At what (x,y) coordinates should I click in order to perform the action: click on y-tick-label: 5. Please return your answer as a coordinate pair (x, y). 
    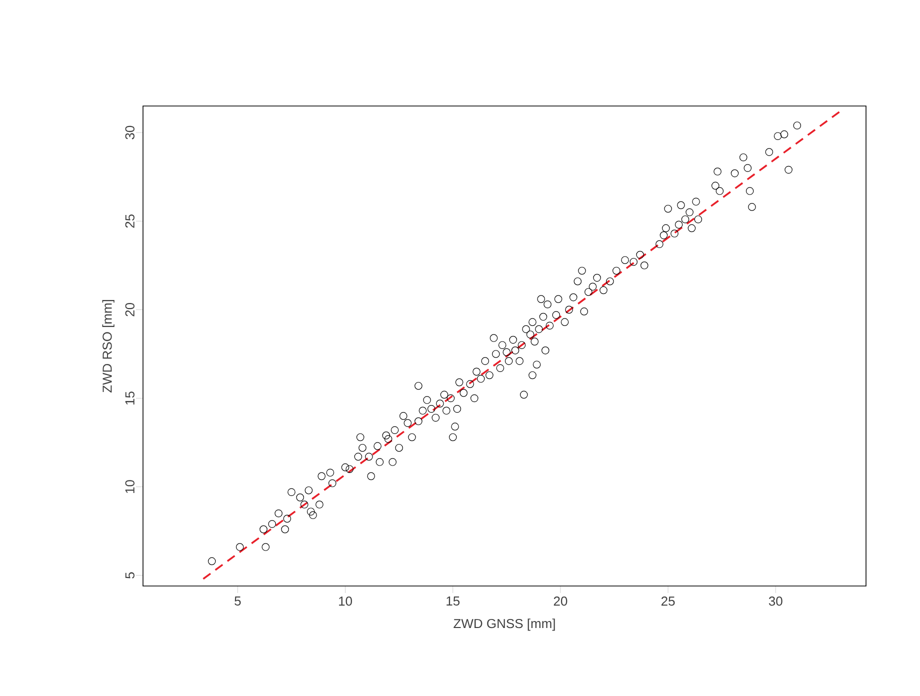
    Looking at the image, I should click on (129, 575).